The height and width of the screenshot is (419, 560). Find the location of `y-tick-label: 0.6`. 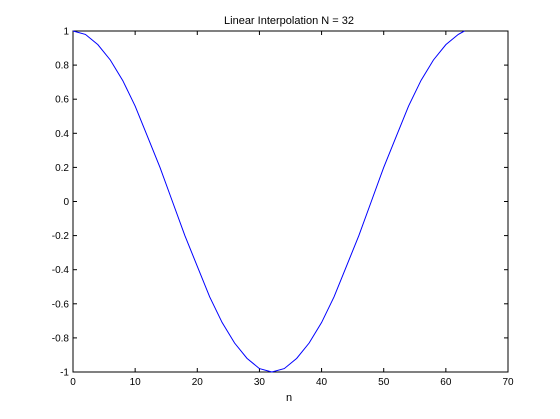

y-tick-label: 0.6 is located at coordinates (62, 100).